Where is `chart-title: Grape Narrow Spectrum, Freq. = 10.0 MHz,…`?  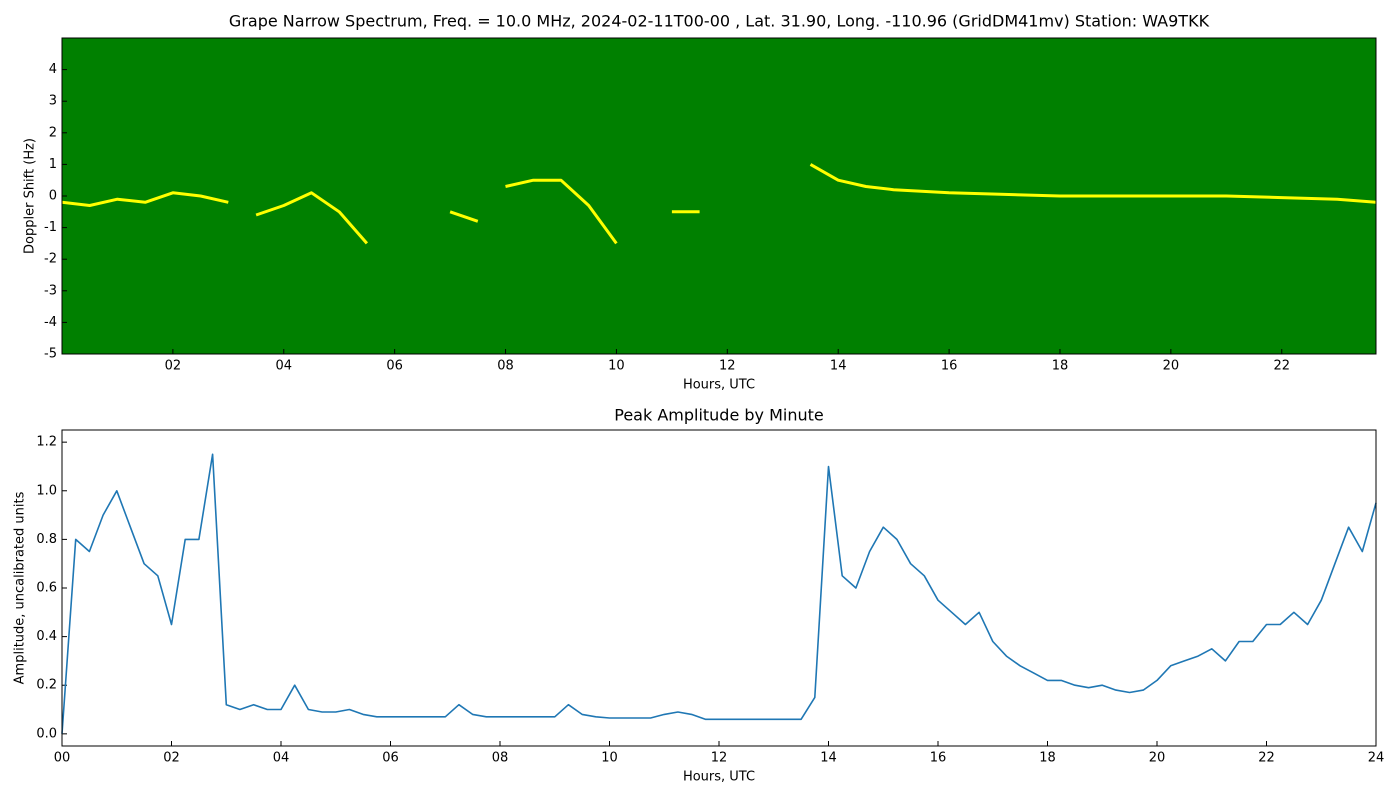 chart-title: Grape Narrow Spectrum, Freq. = 10.0 MHz,… is located at coordinates (719, 21).